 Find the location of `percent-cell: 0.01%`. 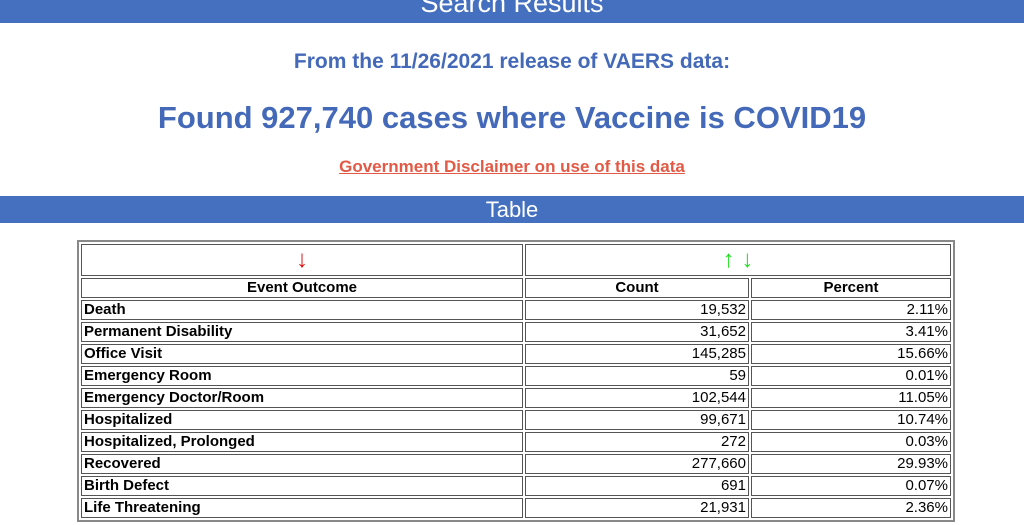

percent-cell: 0.01% is located at coordinates (851, 376).